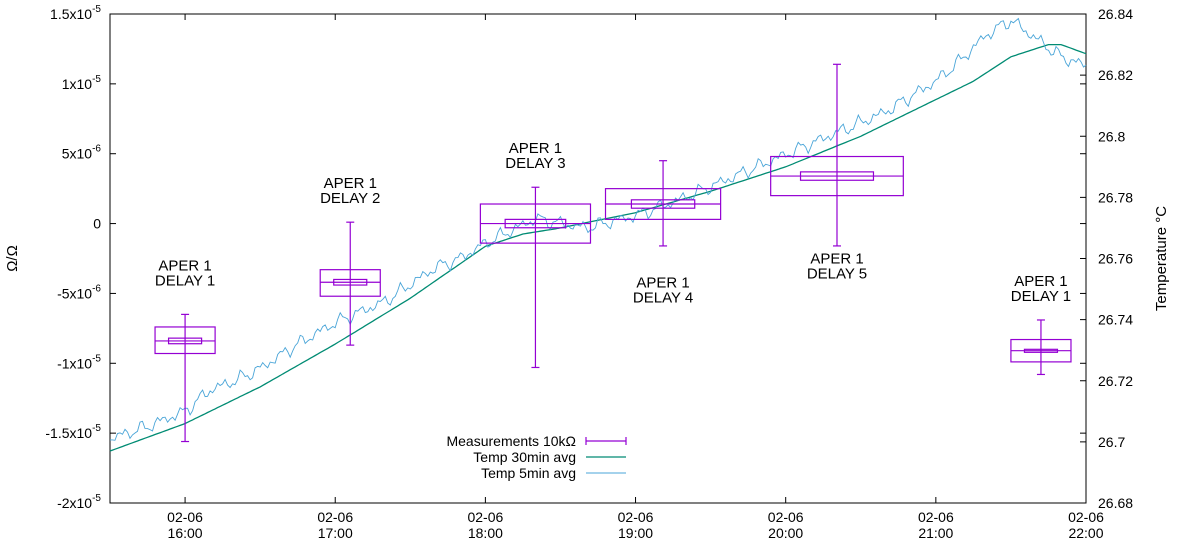 This screenshot has height=550, width=1200. Describe the element at coordinates (12, 258) in the screenshot. I see `y-axis-label: Ω/Ω` at that location.